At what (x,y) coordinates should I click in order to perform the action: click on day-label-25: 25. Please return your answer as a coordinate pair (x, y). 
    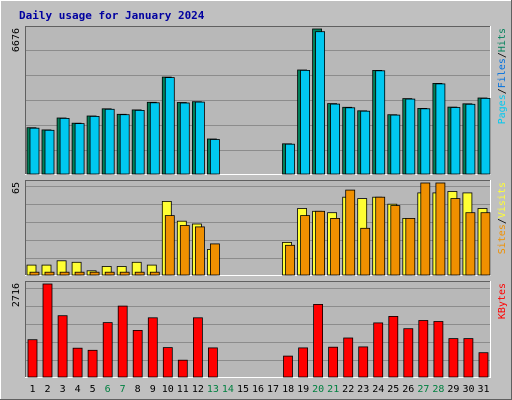
    Looking at the image, I should click on (393, 389).